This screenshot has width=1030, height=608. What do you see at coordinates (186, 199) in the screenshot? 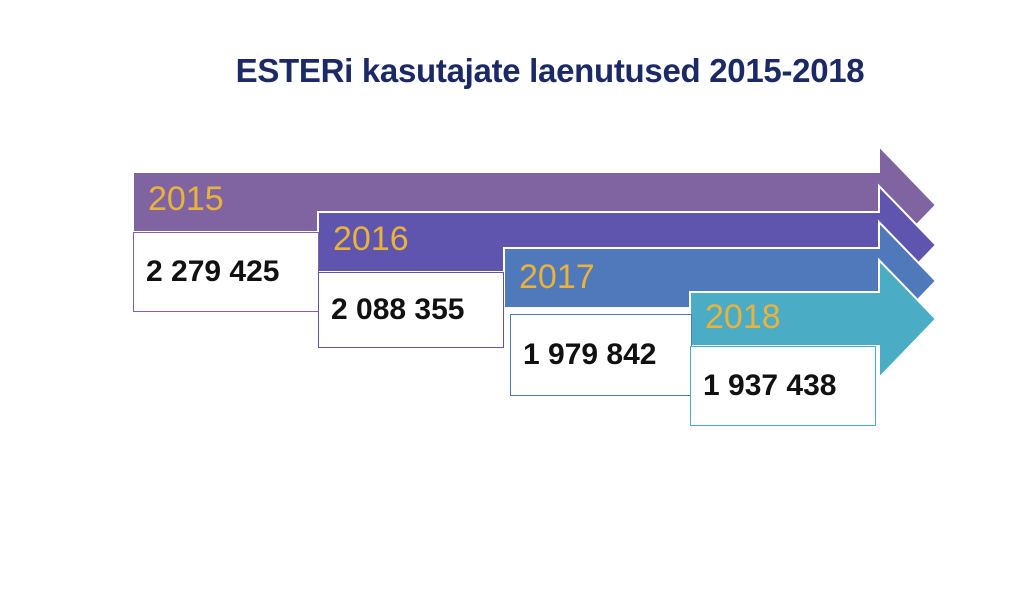
I see `year-label-2015: 2015` at bounding box center [186, 199].